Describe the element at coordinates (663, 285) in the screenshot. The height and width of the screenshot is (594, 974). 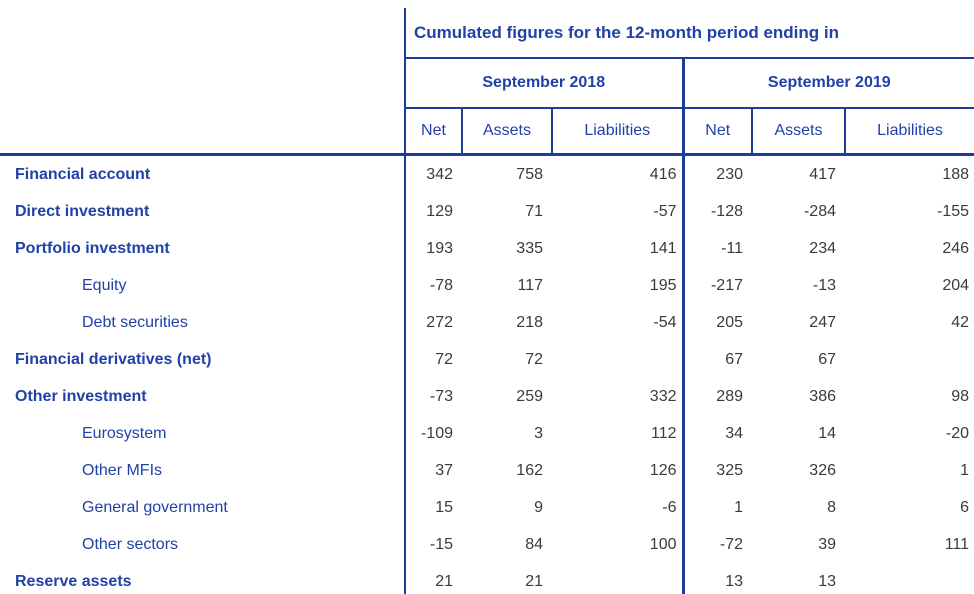
I see `cell-value: 195` at that location.